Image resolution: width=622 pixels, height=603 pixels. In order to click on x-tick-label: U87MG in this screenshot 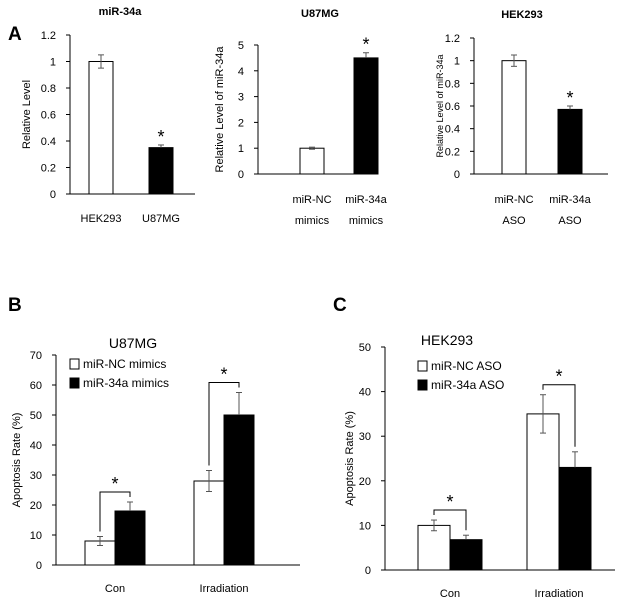, I will do `click(161, 219)`.